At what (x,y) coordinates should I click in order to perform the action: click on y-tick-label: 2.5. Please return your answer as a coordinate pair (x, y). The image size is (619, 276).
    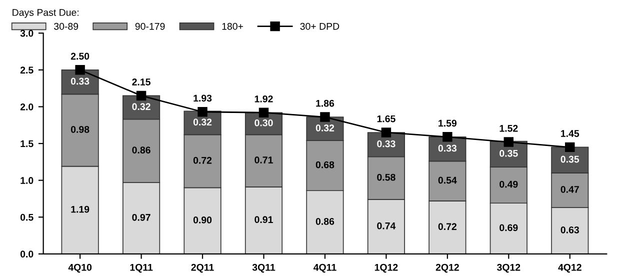
    Looking at the image, I should click on (27, 70).